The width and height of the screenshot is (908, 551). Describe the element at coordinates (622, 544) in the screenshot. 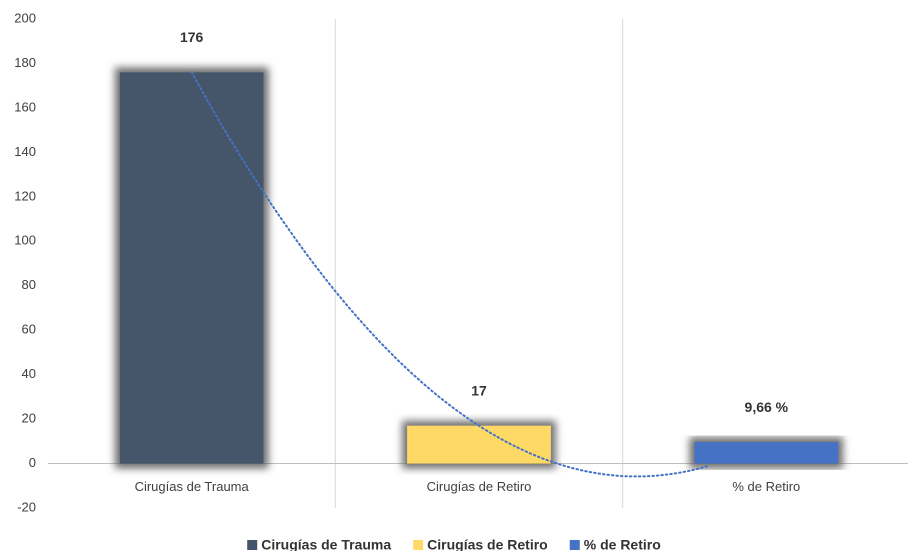

I see `legend-label: % de Retiro` at that location.